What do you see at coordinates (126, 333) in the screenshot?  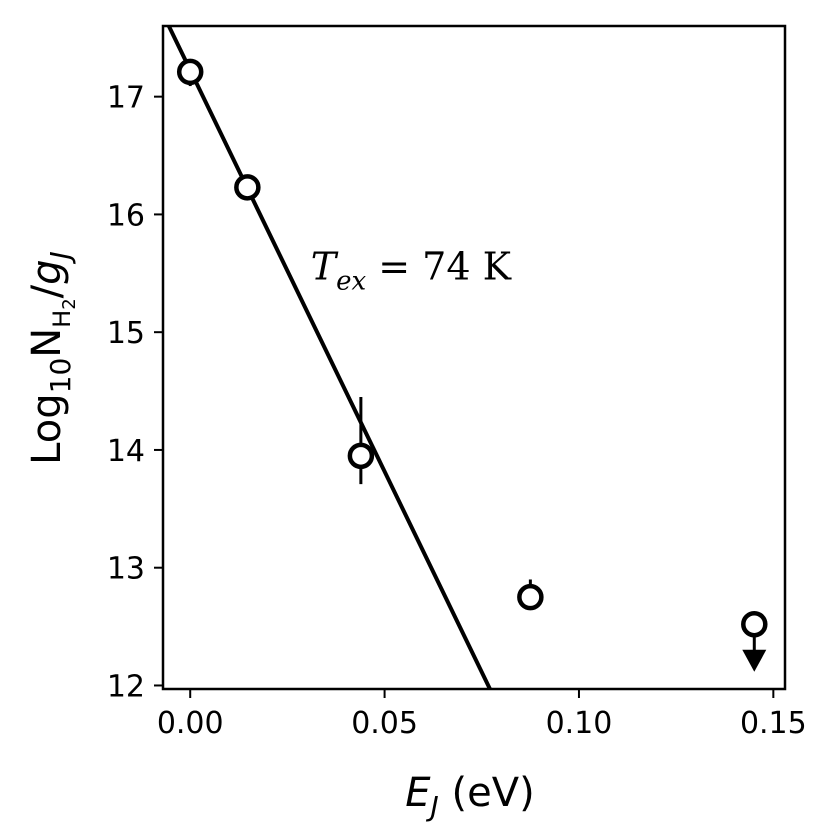 I see `y-tick-label: 15` at bounding box center [126, 333].